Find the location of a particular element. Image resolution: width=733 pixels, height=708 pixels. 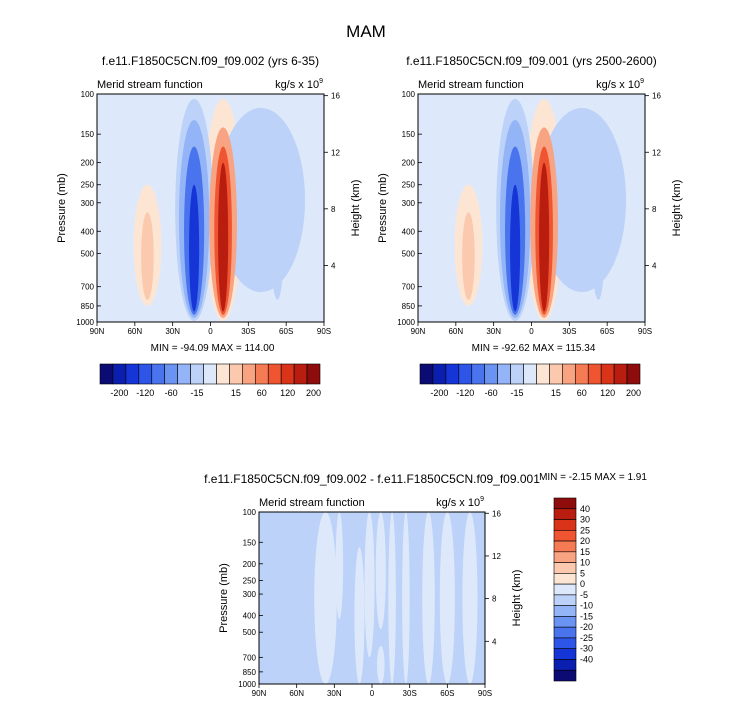

panel-title: f.e11.F1850C5CN.f09_f09.002 (yrs 6-35) is located at coordinates (210, 61).